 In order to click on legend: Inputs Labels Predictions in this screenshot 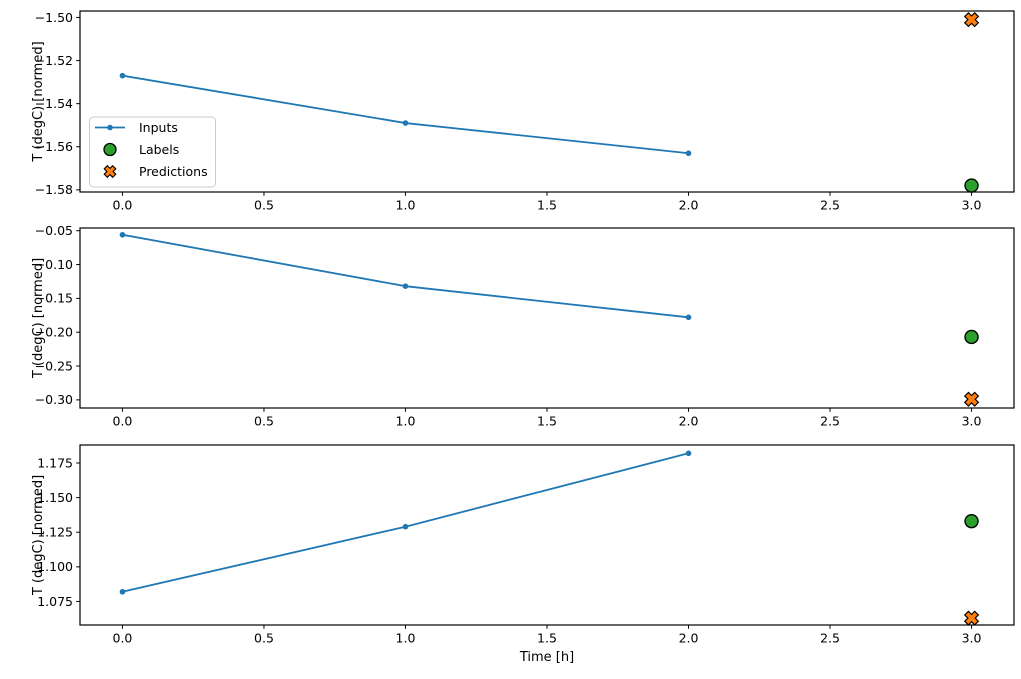, I will do `click(152, 152)`.